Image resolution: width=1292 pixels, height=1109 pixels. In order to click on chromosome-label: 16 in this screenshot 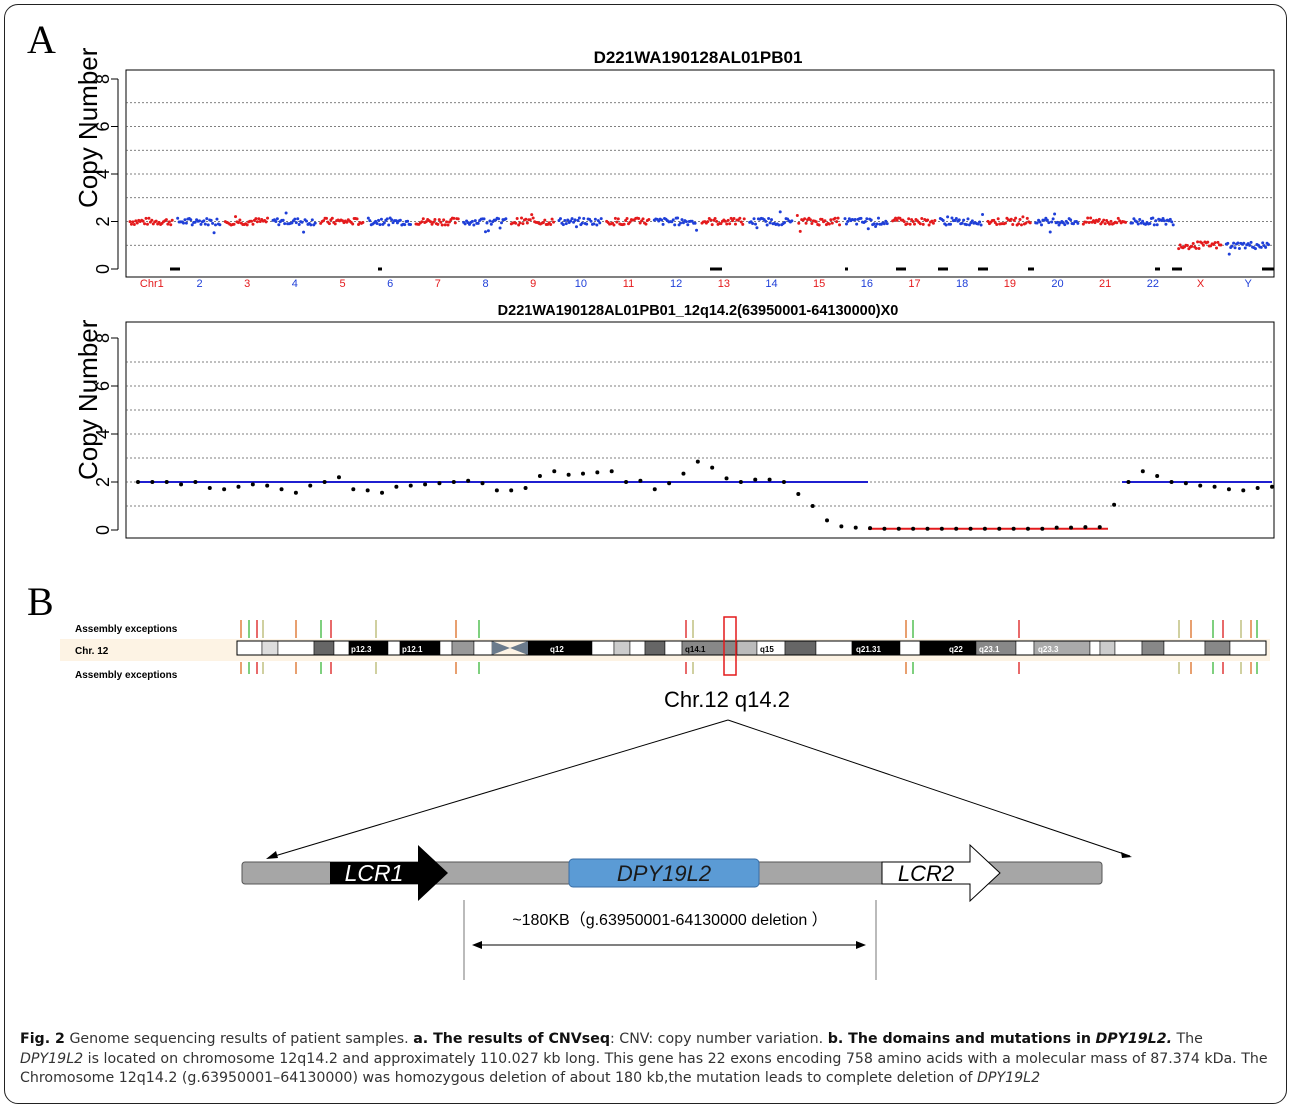, I will do `click(867, 284)`.